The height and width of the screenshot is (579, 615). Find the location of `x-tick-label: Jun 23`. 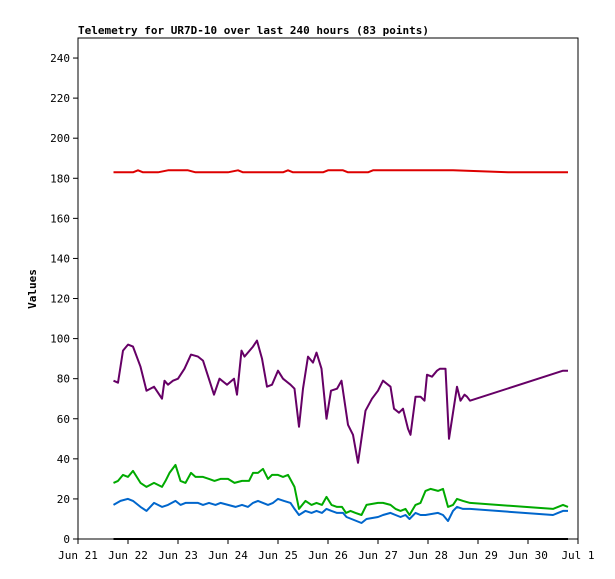

x-tick-label: Jun 23 is located at coordinates (178, 555).